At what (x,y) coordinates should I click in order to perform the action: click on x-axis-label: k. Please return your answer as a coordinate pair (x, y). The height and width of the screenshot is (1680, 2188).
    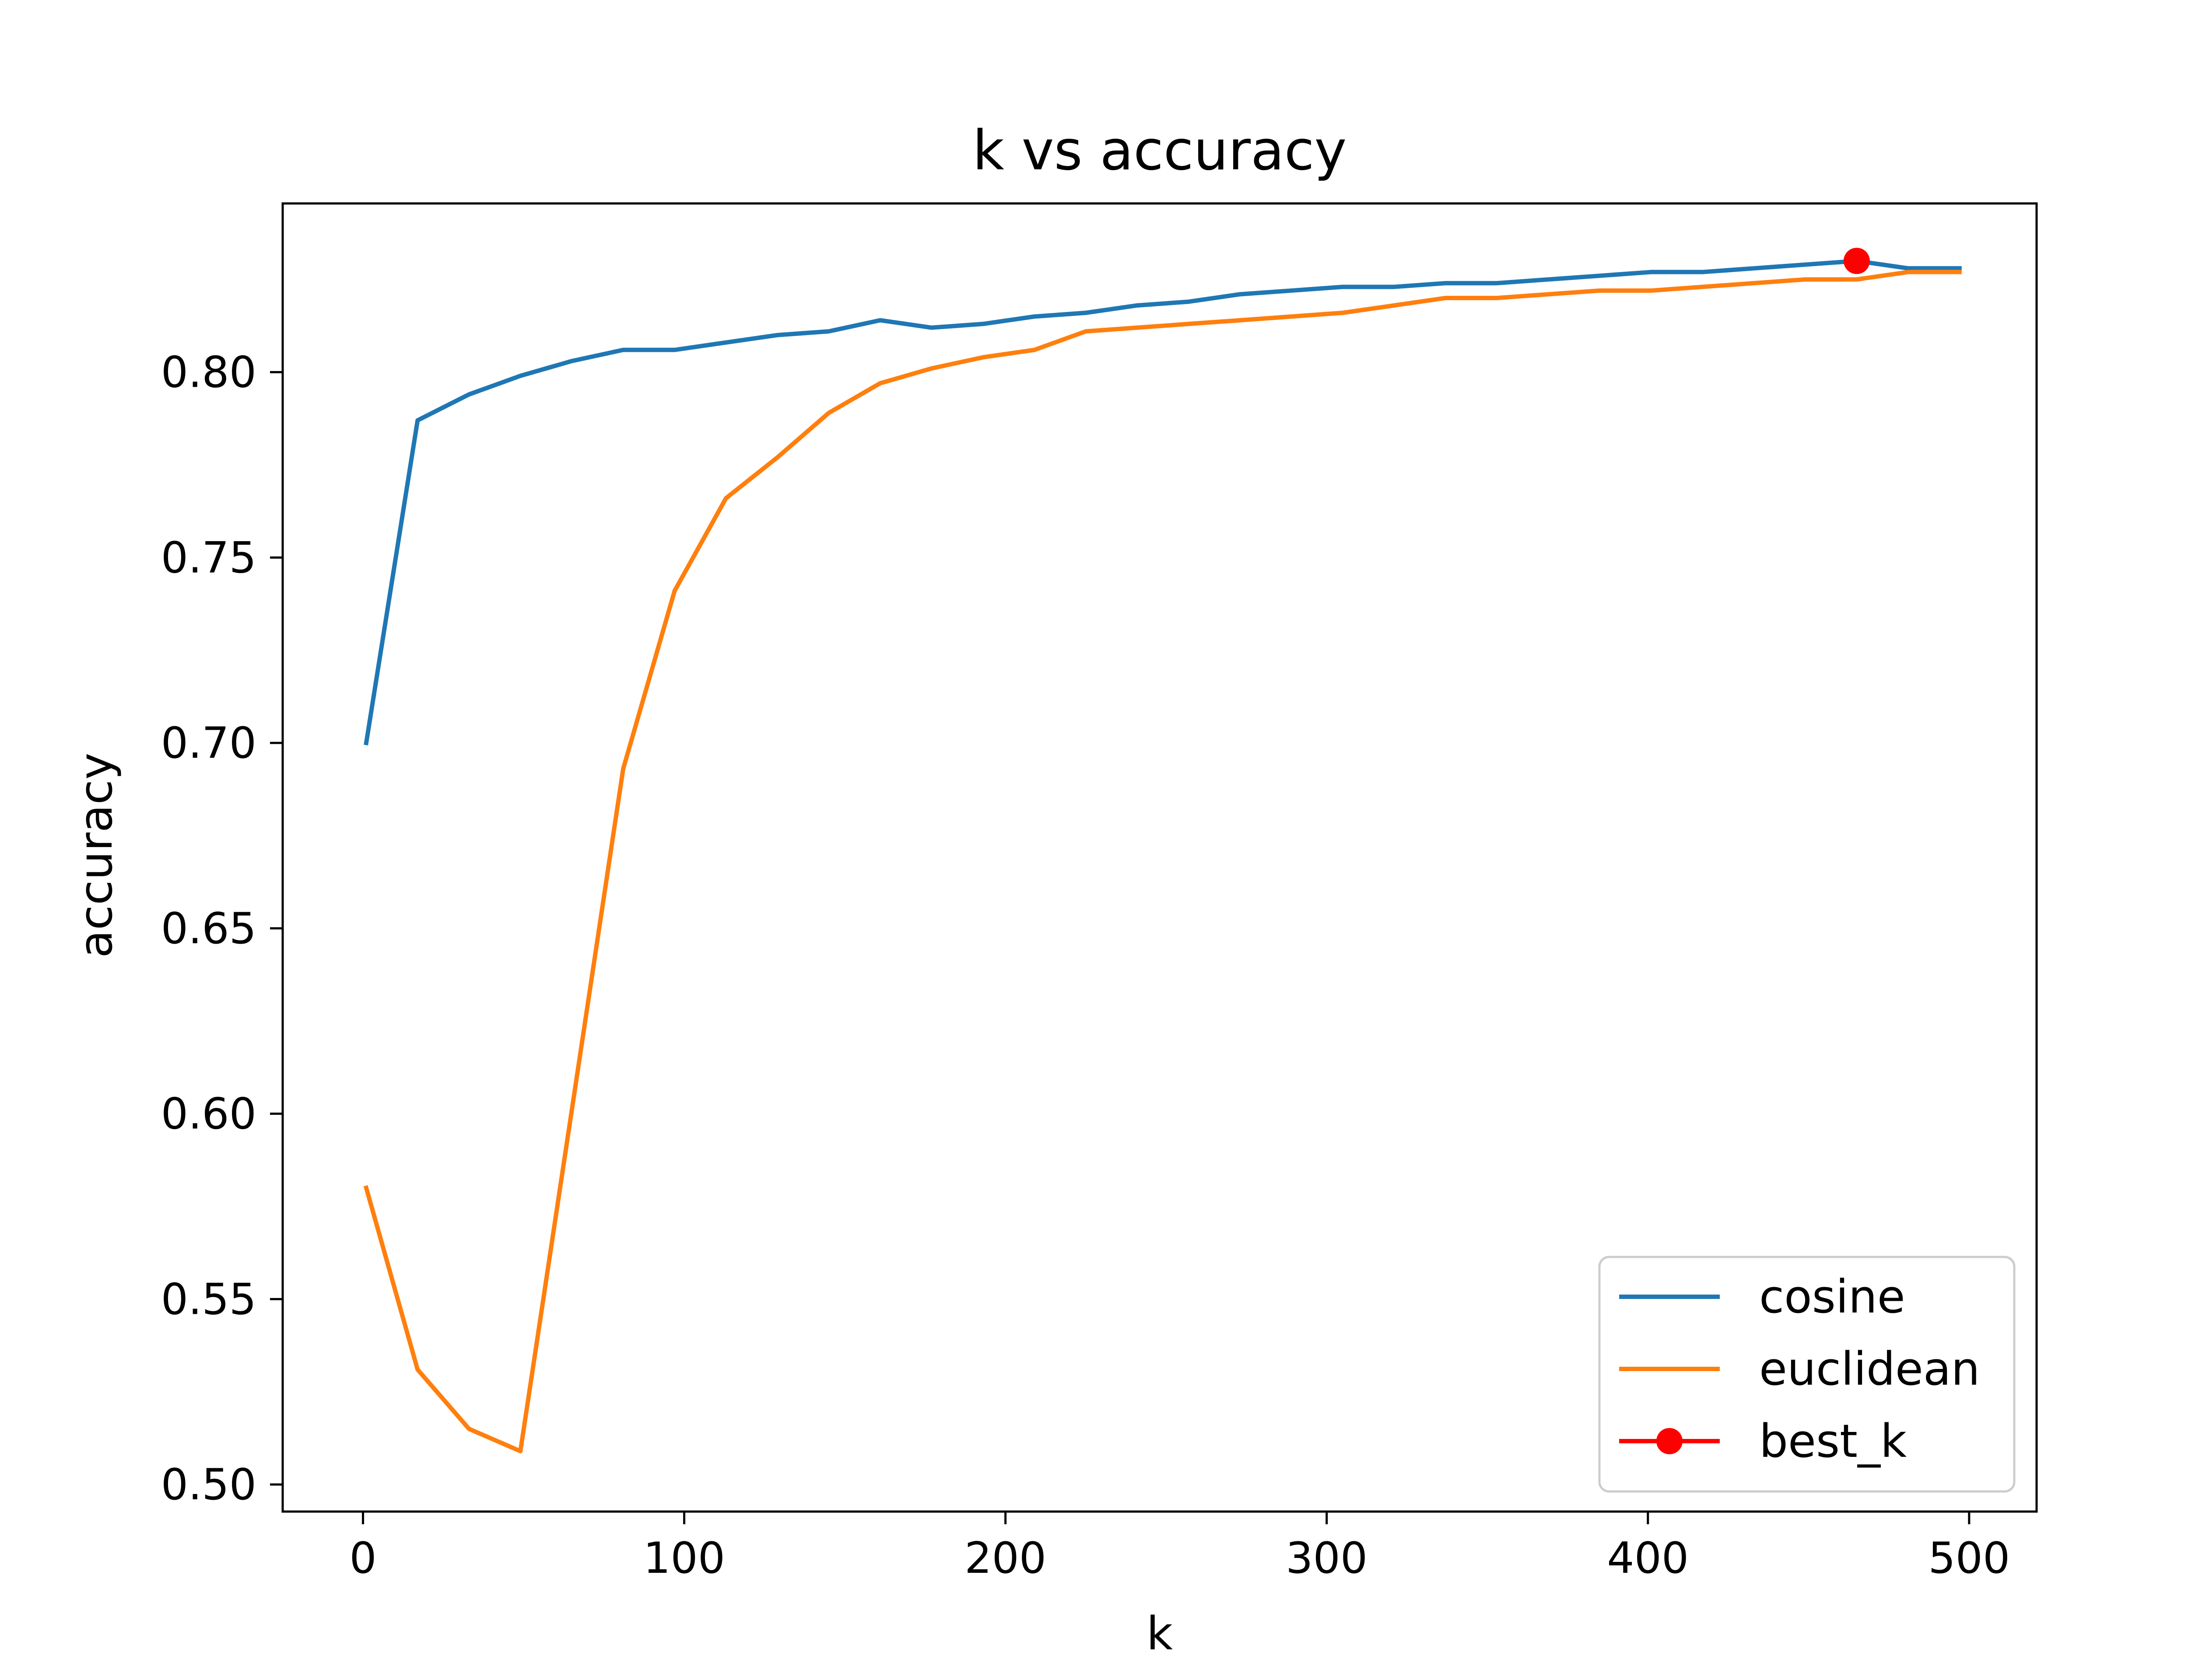
    Looking at the image, I should click on (1160, 1633).